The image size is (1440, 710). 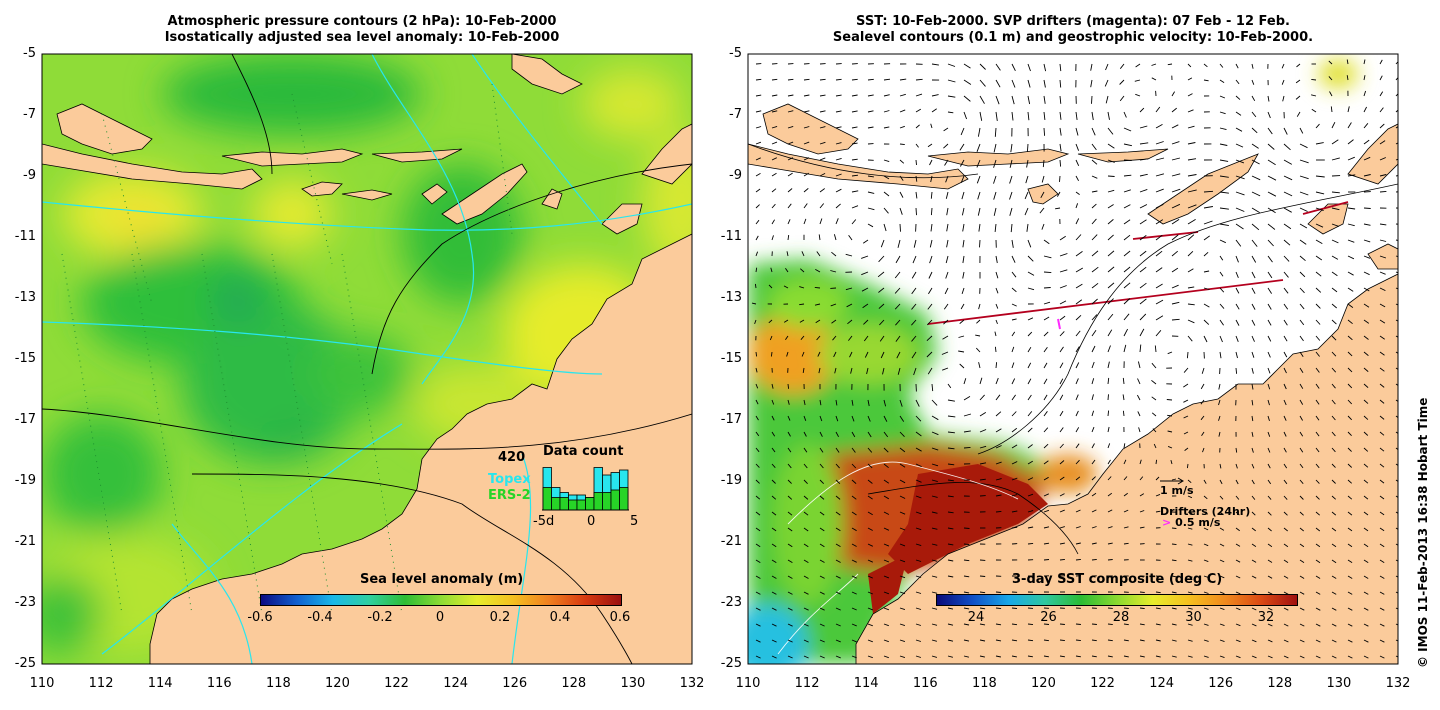 What do you see at coordinates (25, 602) in the screenshot?
I see `left-y-tick: -23` at bounding box center [25, 602].